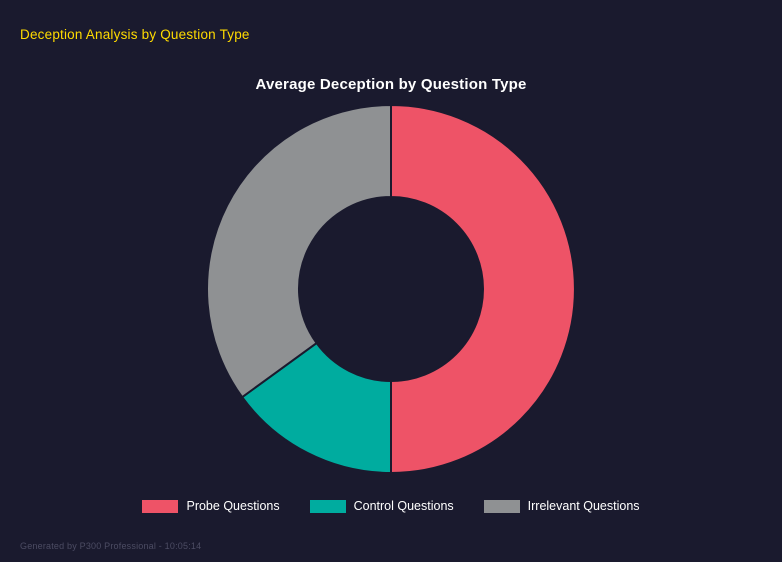 The image size is (782, 562). Describe the element at coordinates (391, 84) in the screenshot. I see `chart-title: Average Deception by Question Type` at that location.